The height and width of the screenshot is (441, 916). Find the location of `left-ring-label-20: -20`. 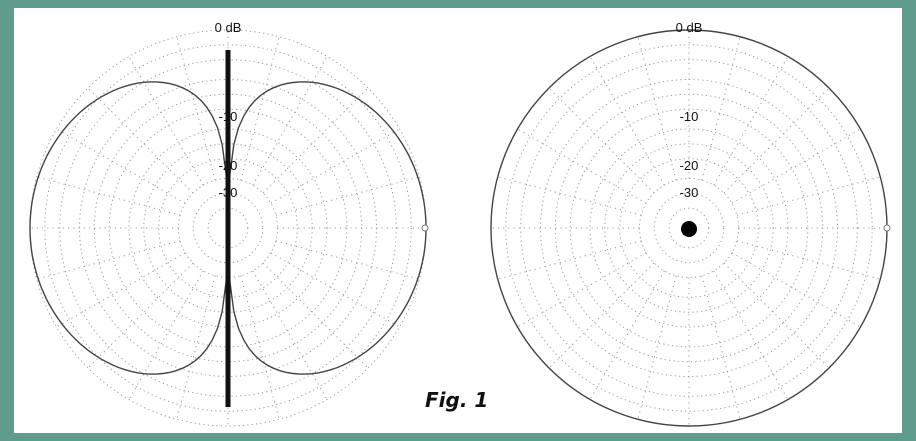

left-ring-label-20: -20 is located at coordinates (228, 165).